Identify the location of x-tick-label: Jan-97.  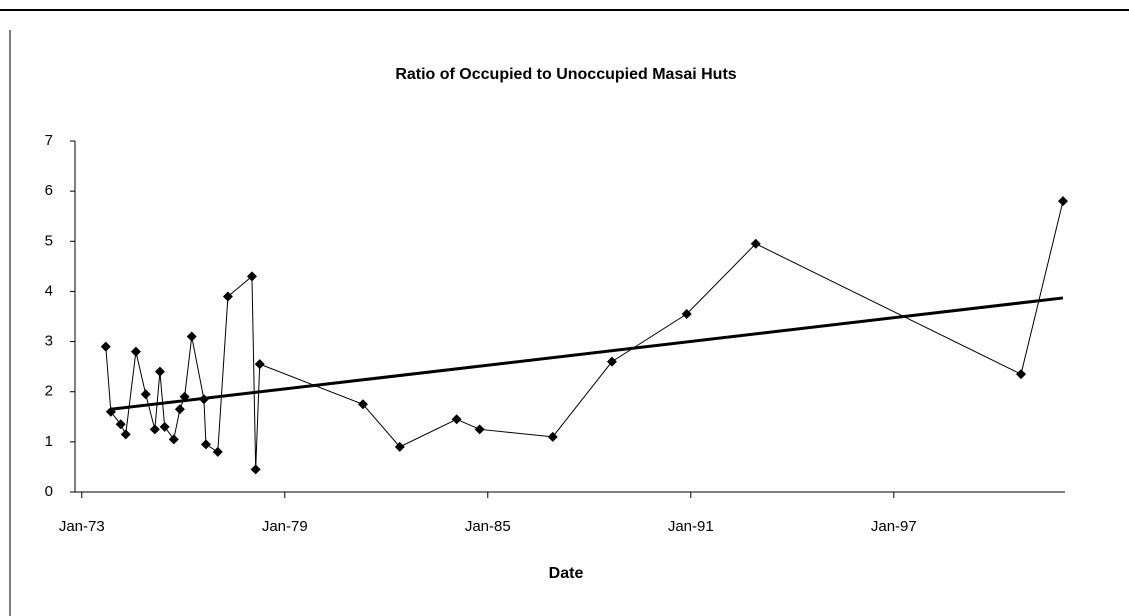
(894, 526).